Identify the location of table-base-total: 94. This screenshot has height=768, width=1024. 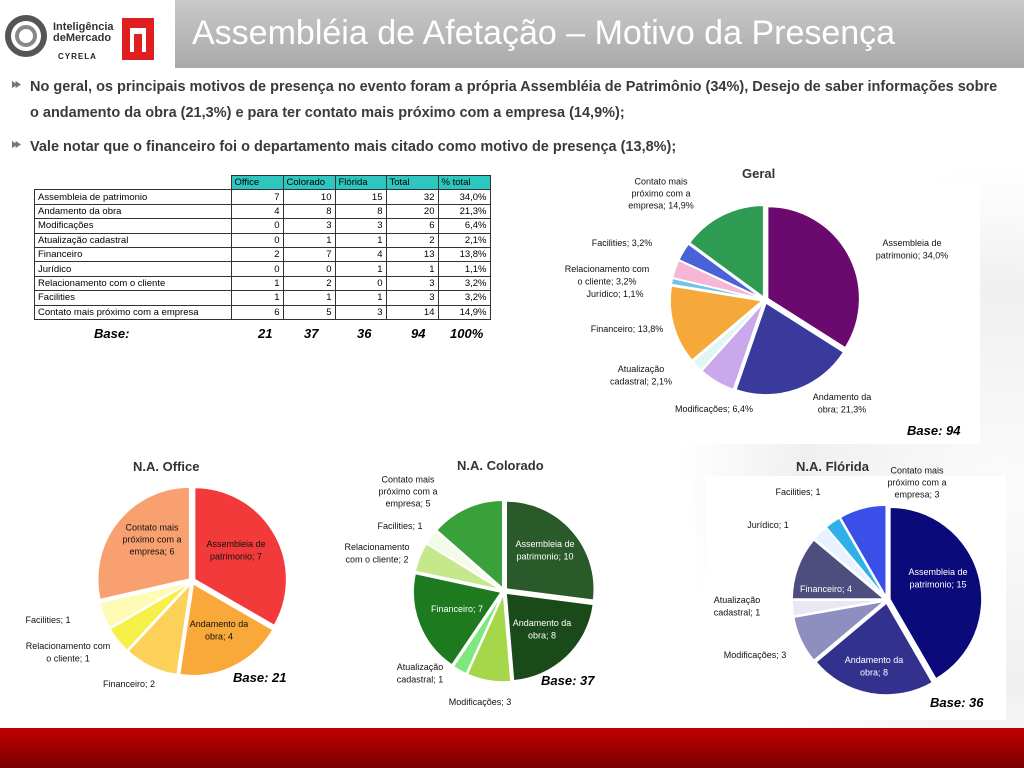
(418, 333).